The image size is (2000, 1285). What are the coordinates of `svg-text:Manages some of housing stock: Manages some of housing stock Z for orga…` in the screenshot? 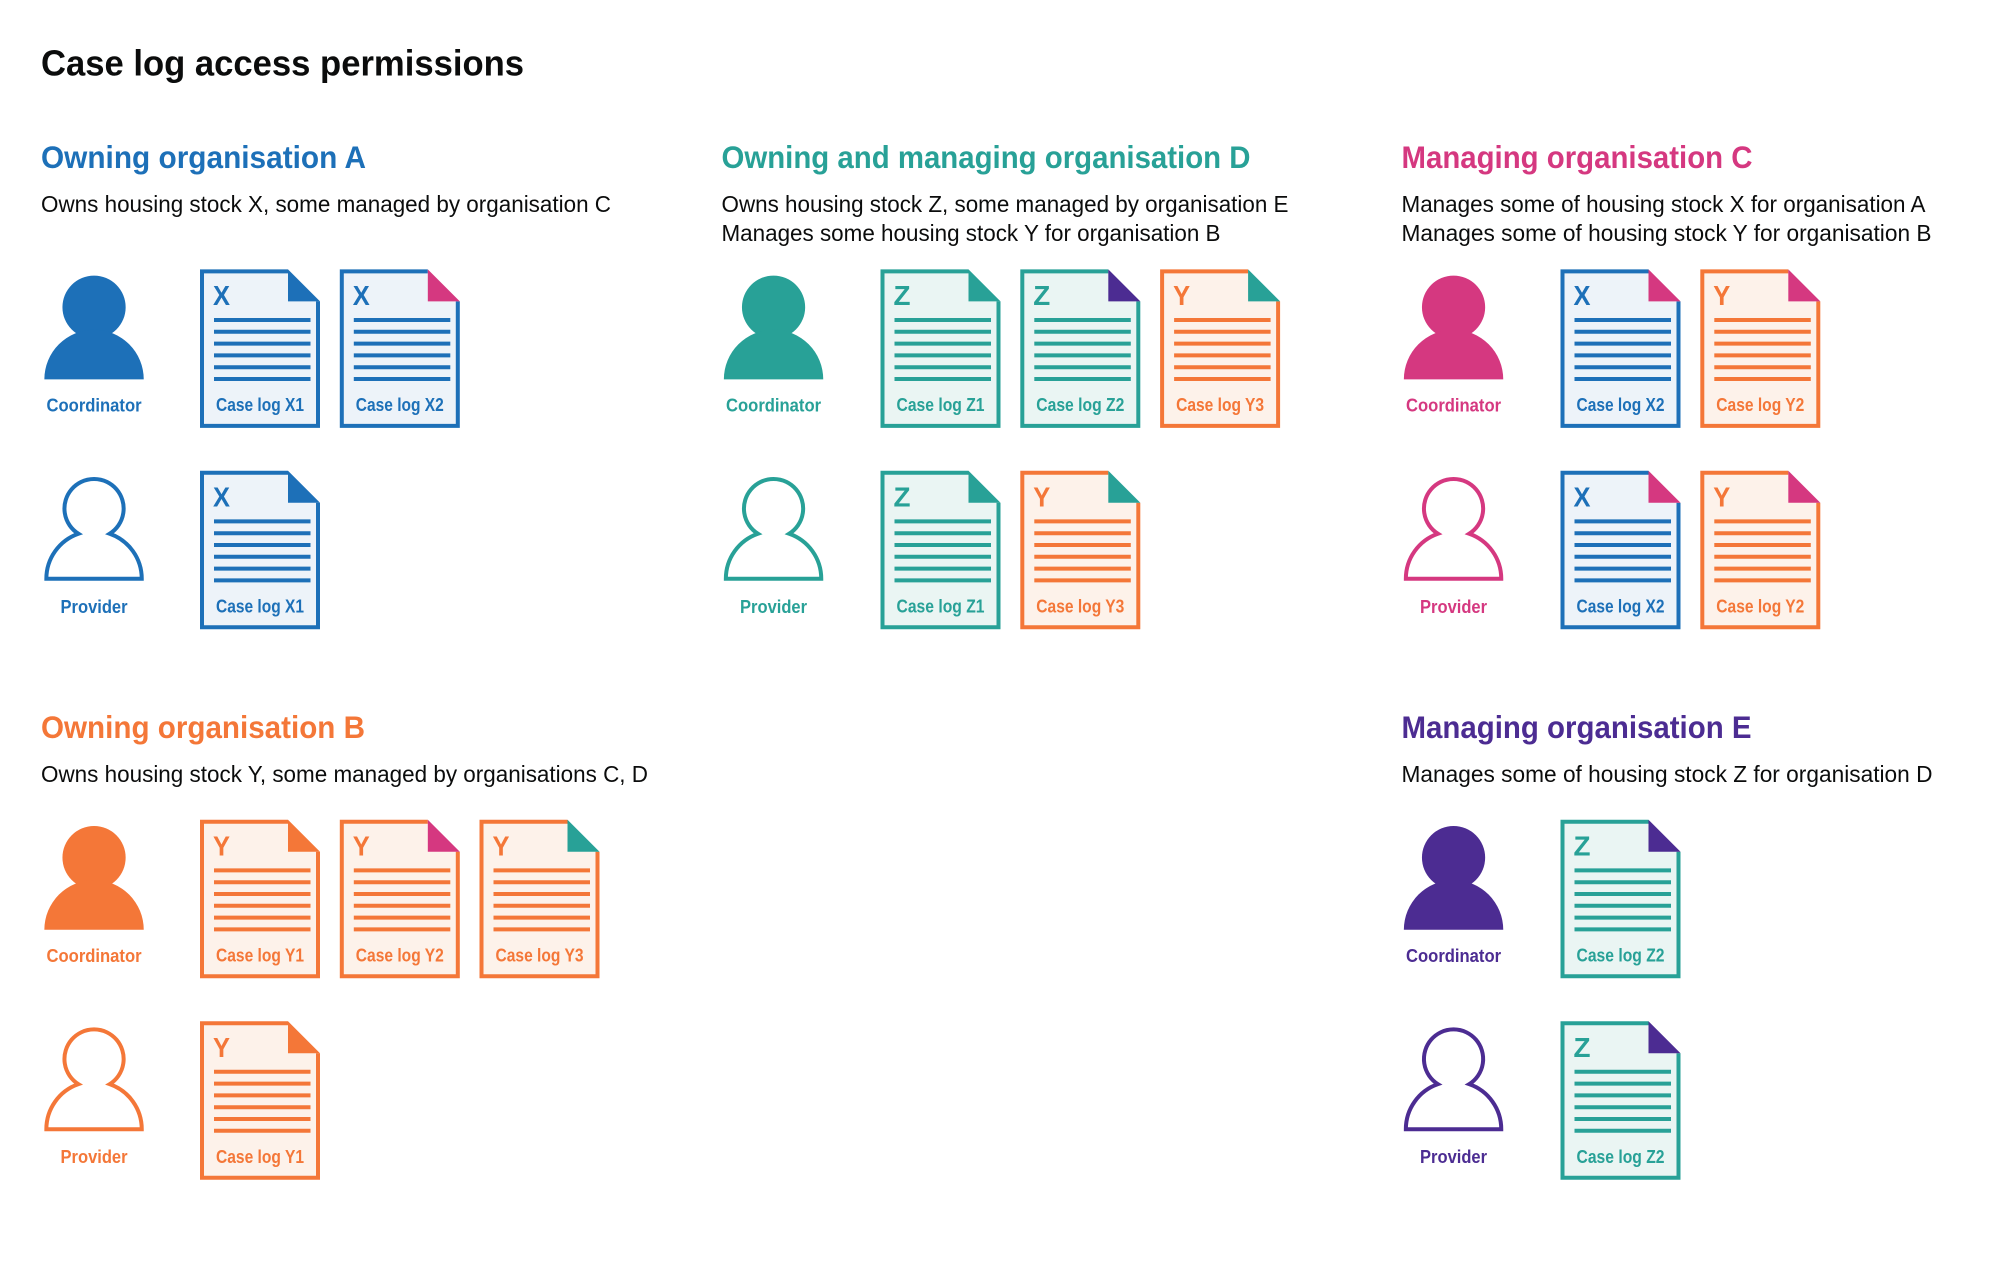 It's located at (1667, 774).